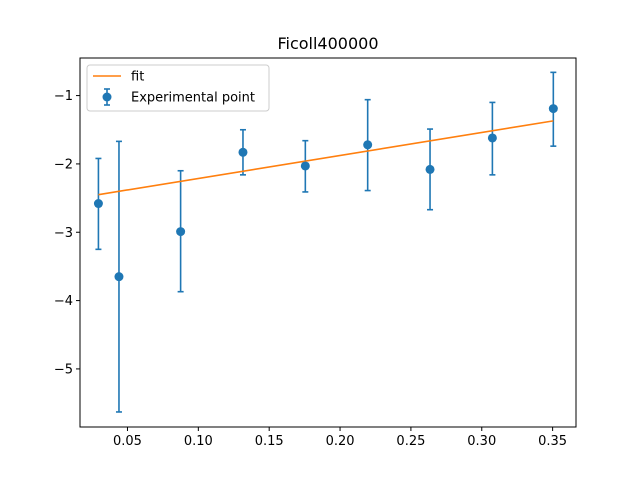  I want to click on x-tick-label: 0.35, so click(552, 441).